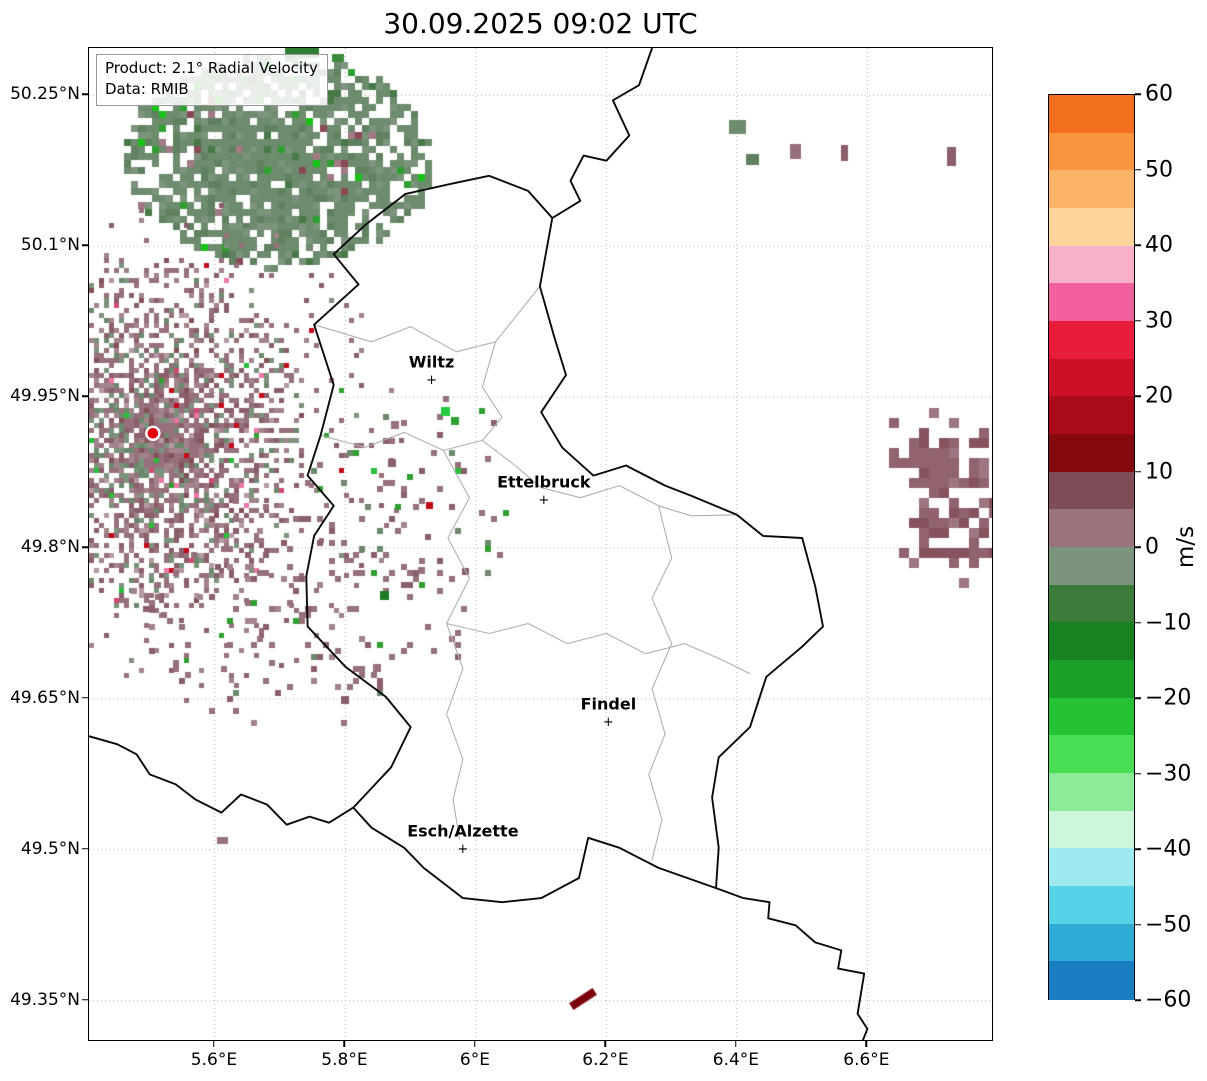  I want to click on colorbar-tick-label: −10, so click(1168, 622).